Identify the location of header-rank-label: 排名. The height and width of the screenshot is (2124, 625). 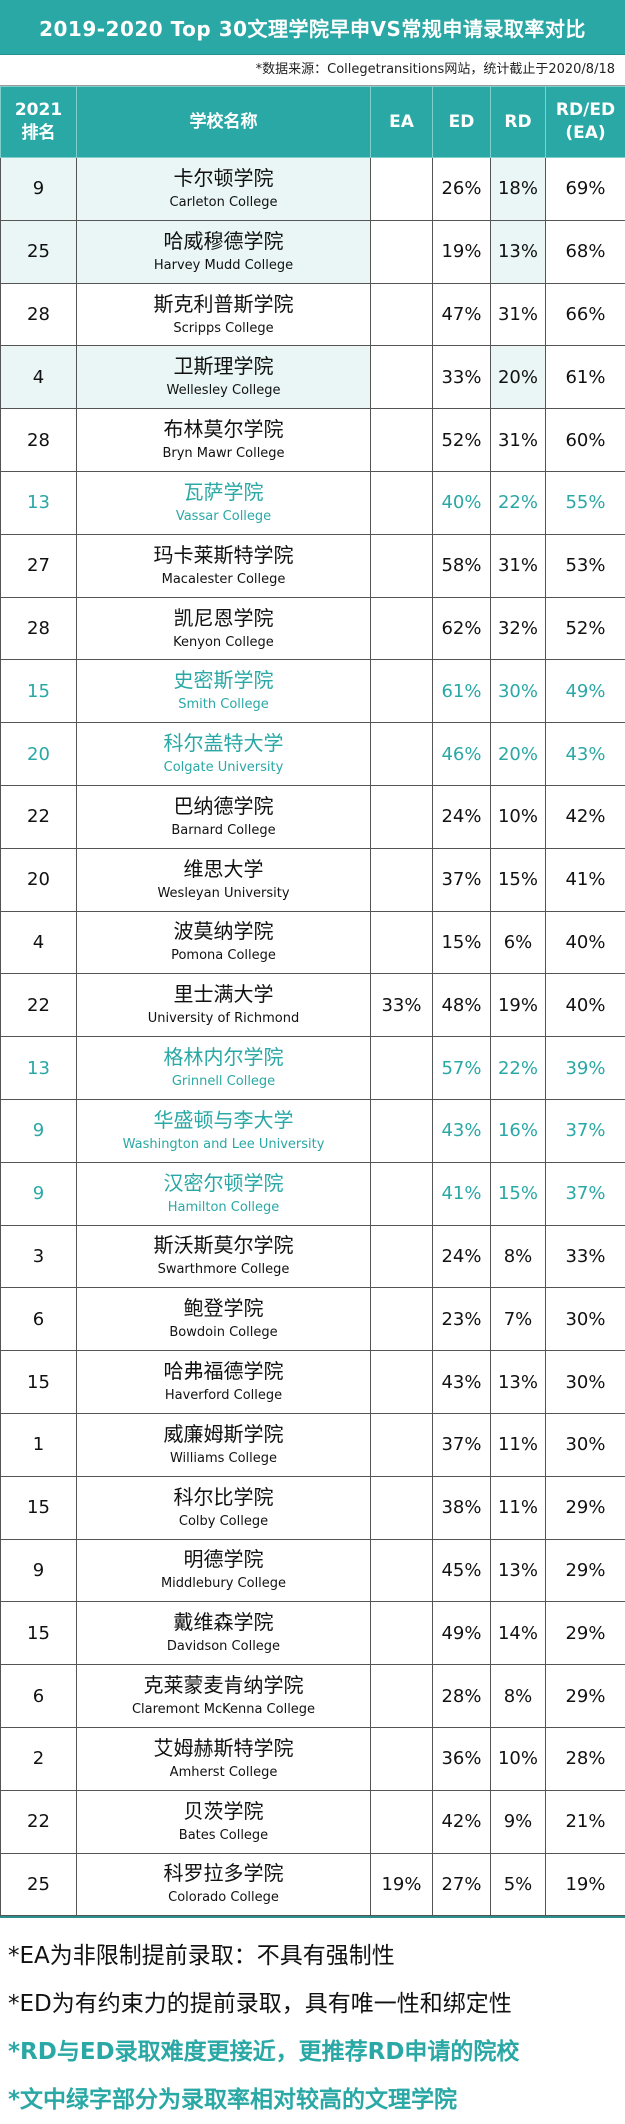
(39, 133).